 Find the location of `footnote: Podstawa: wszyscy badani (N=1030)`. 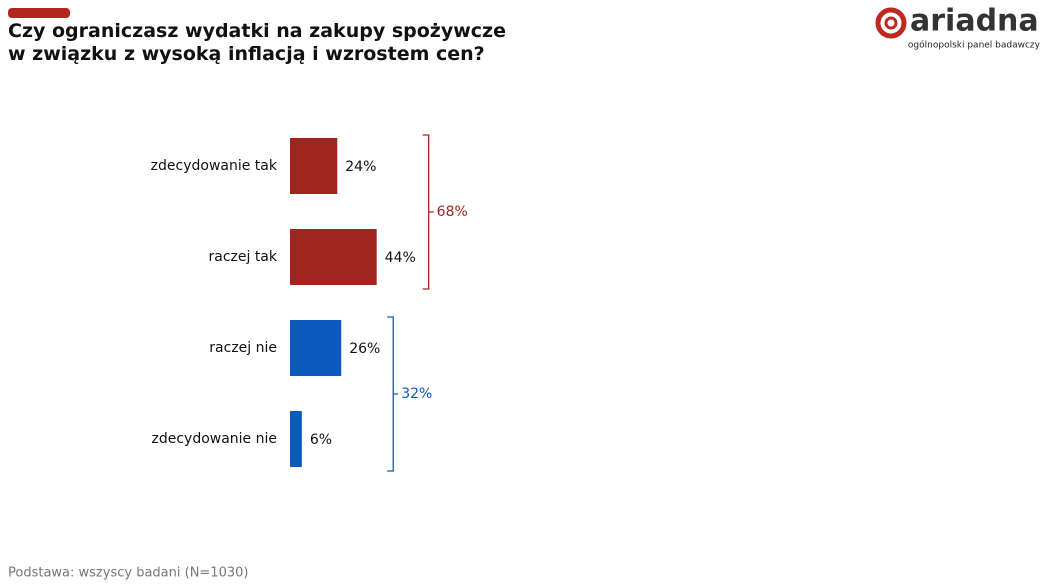

footnote: Podstawa: wszyscy badani (N=1030) is located at coordinates (128, 573).